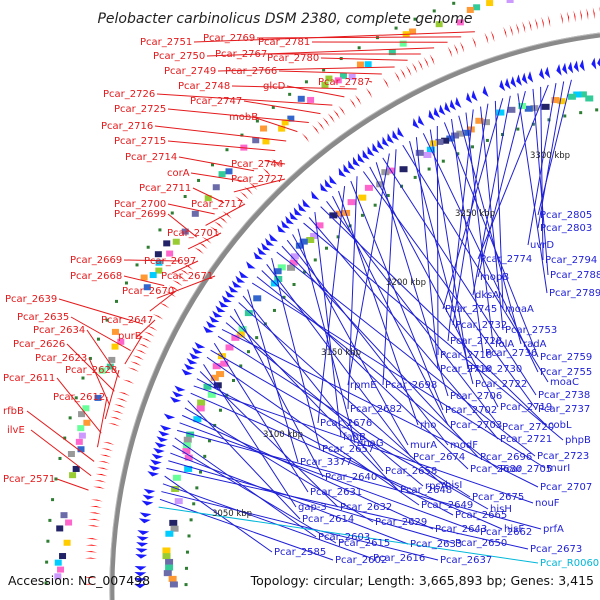 This screenshot has width=600, height=600. I want to click on plus-strand-gene-label: Pcar_2714, so click(151, 157).